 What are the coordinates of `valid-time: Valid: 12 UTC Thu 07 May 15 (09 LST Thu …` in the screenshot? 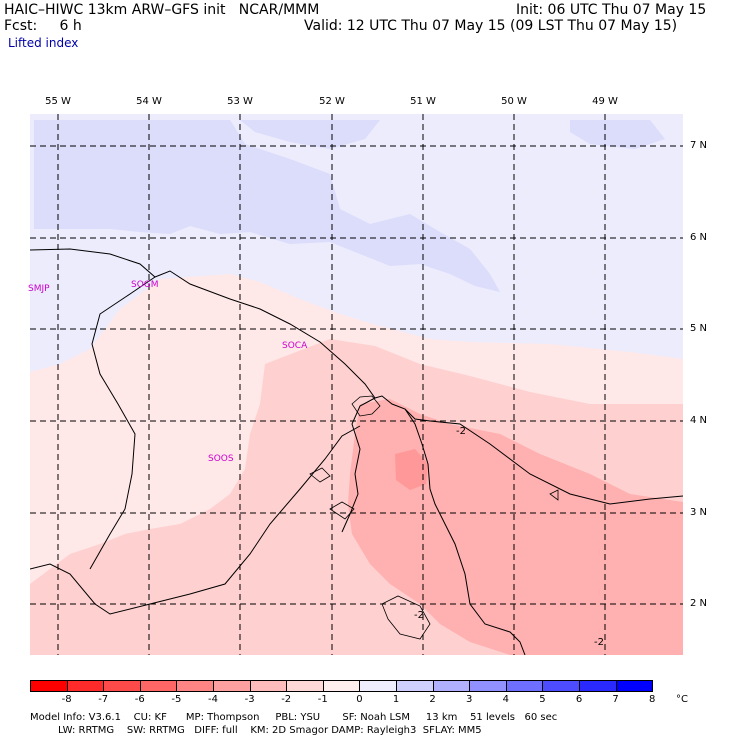 It's located at (491, 26).